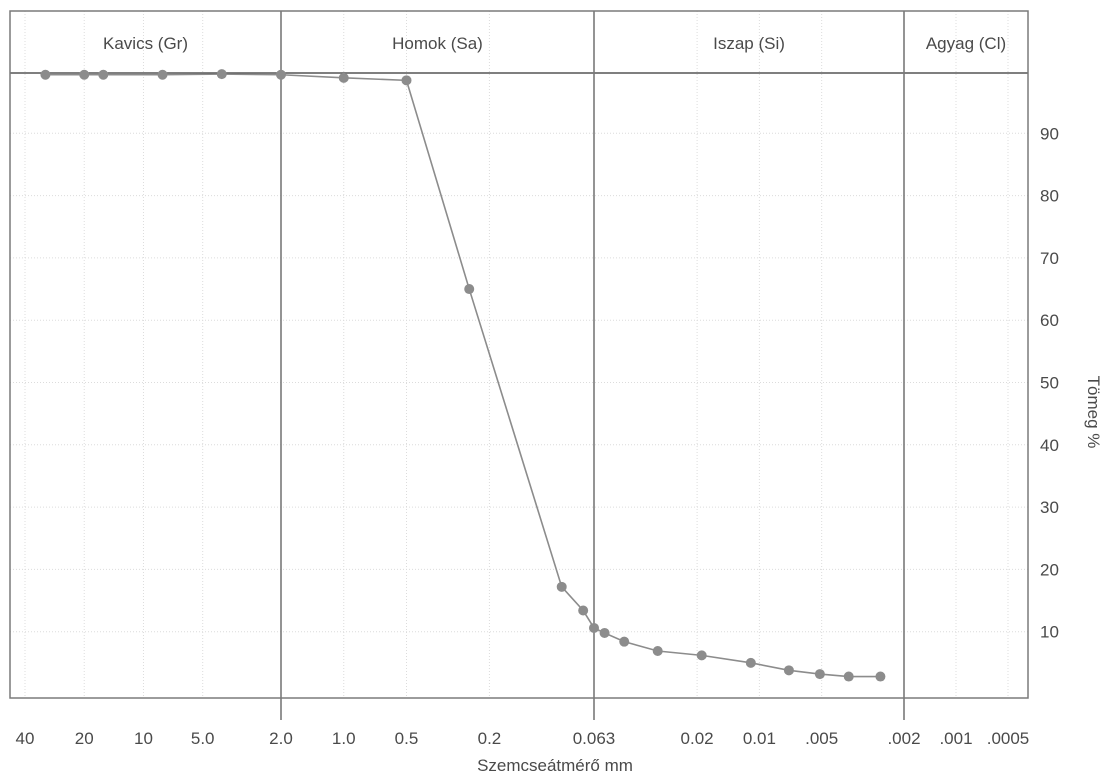  I want to click on x-tick-label: .005, so click(821, 738).